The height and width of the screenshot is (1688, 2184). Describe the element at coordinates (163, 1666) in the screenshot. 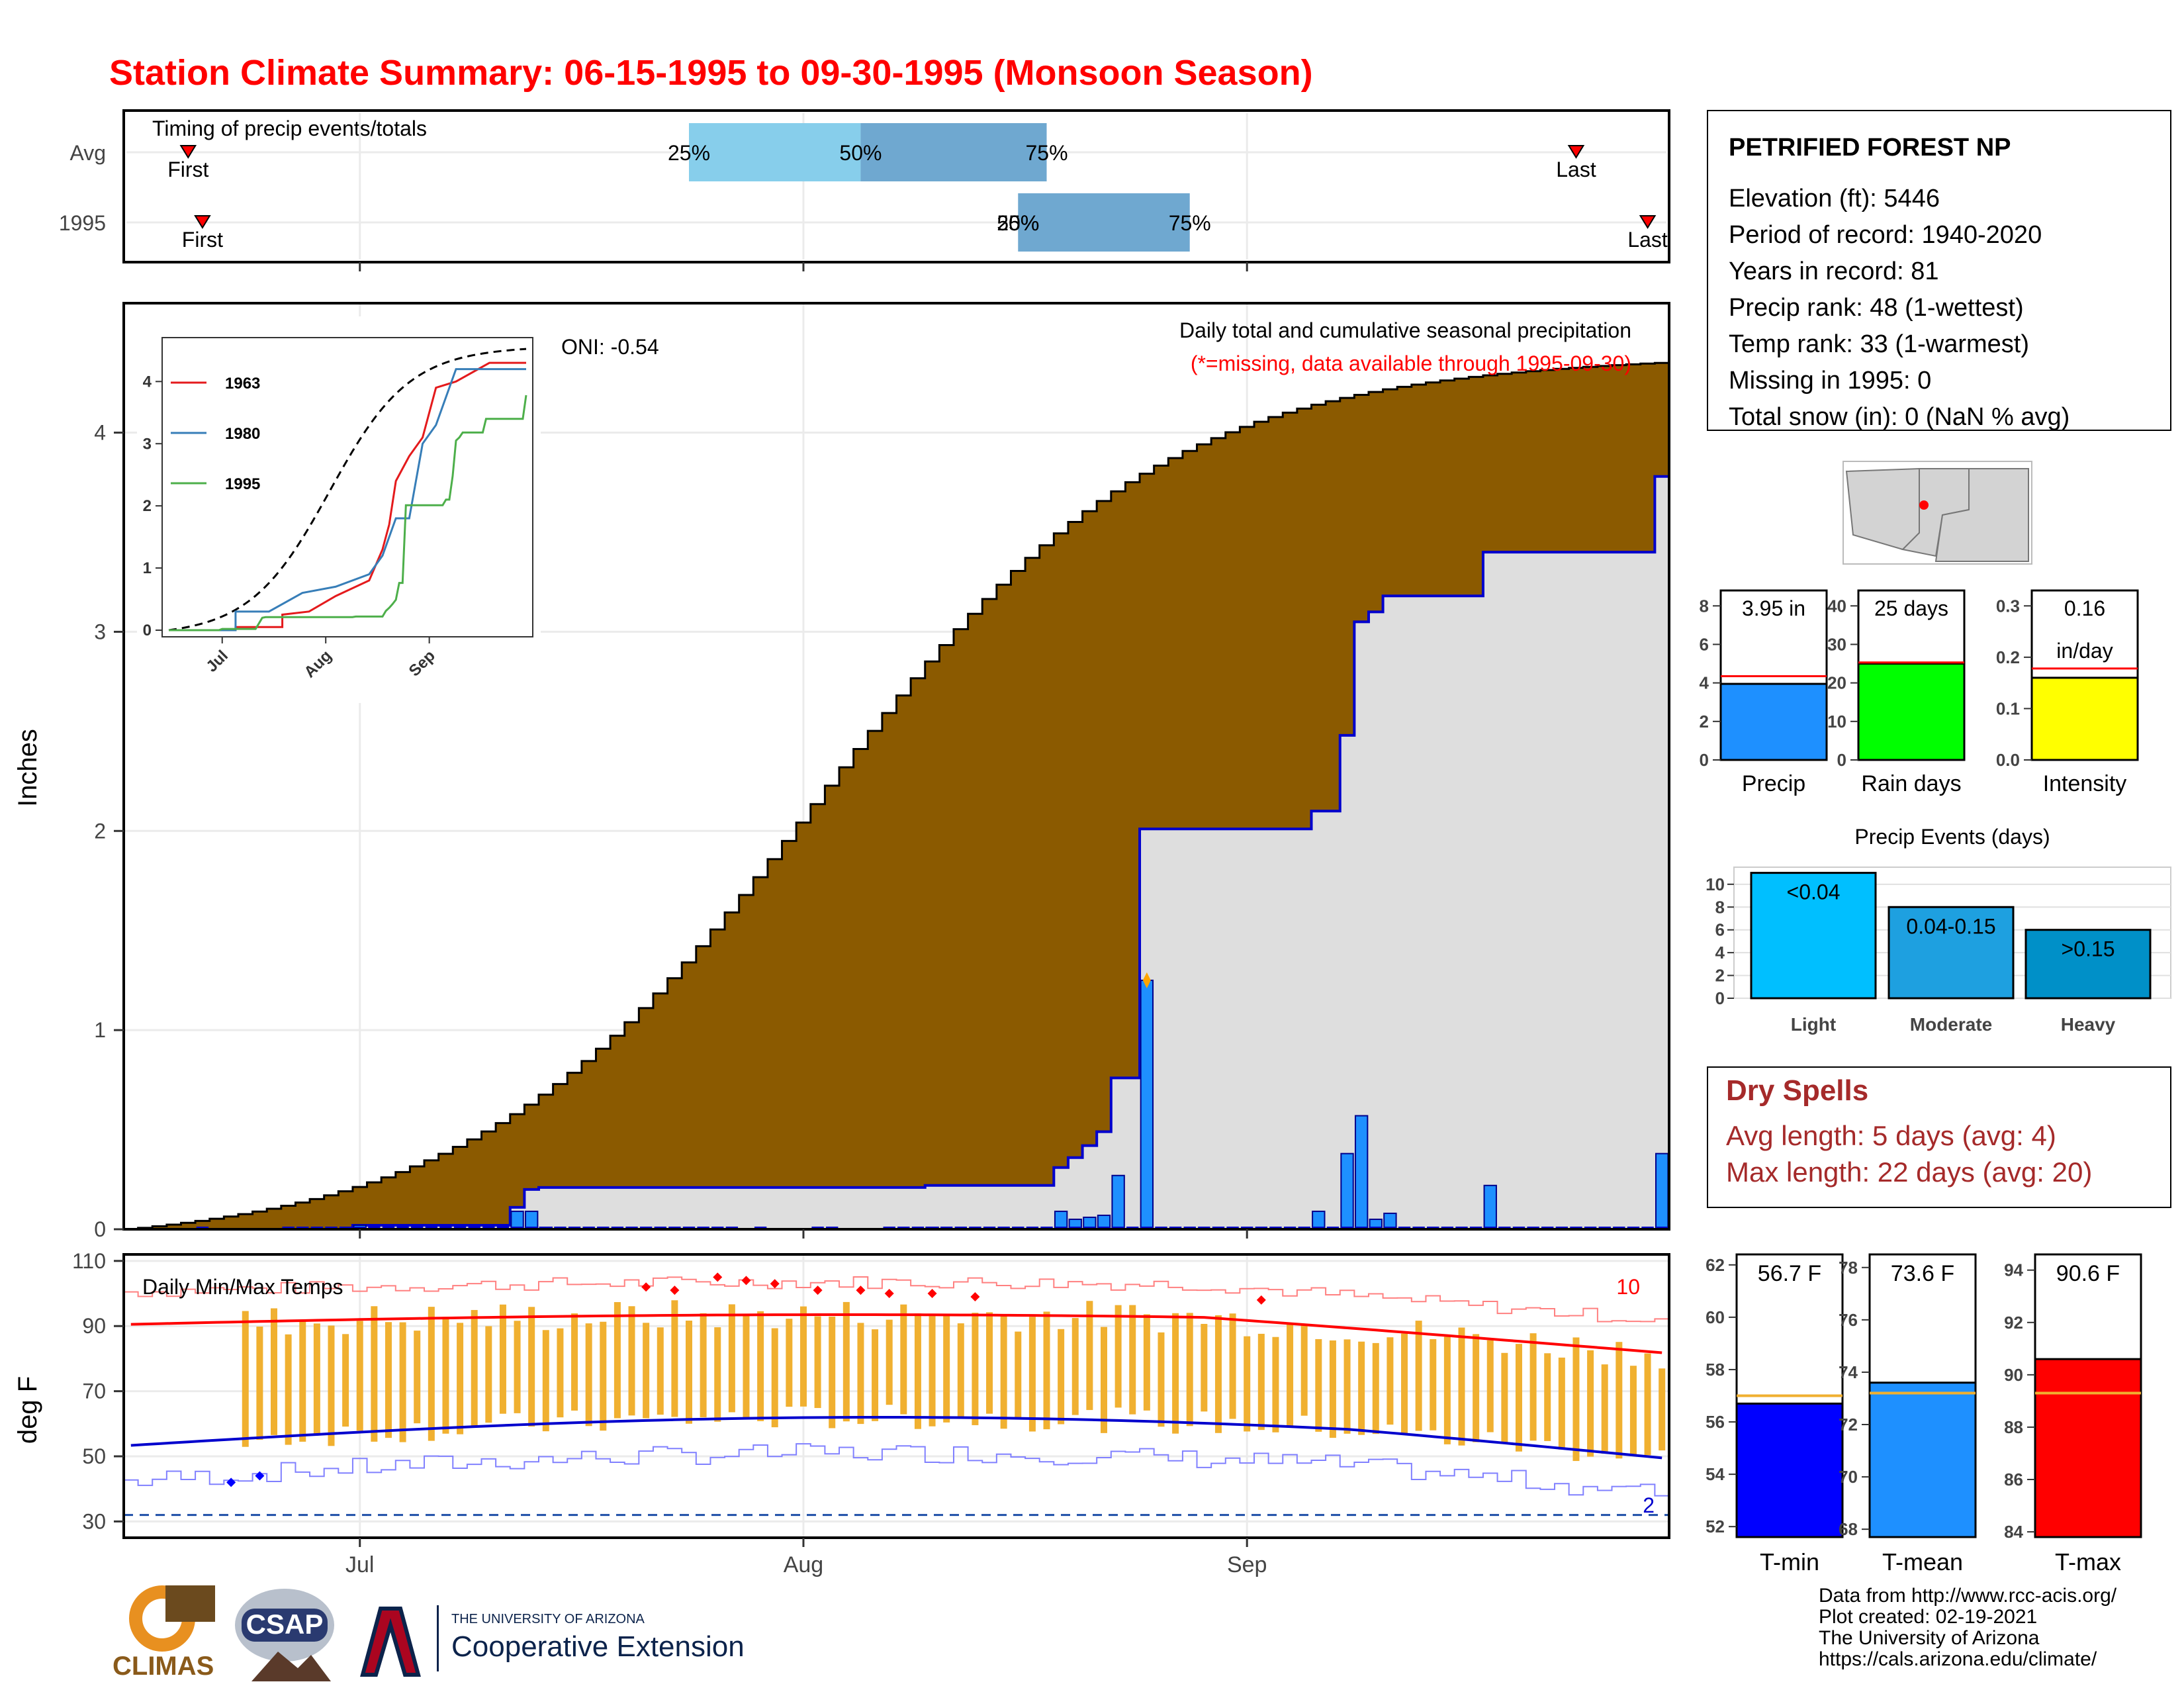

I see `climas-logo-text: CLIMAS` at that location.